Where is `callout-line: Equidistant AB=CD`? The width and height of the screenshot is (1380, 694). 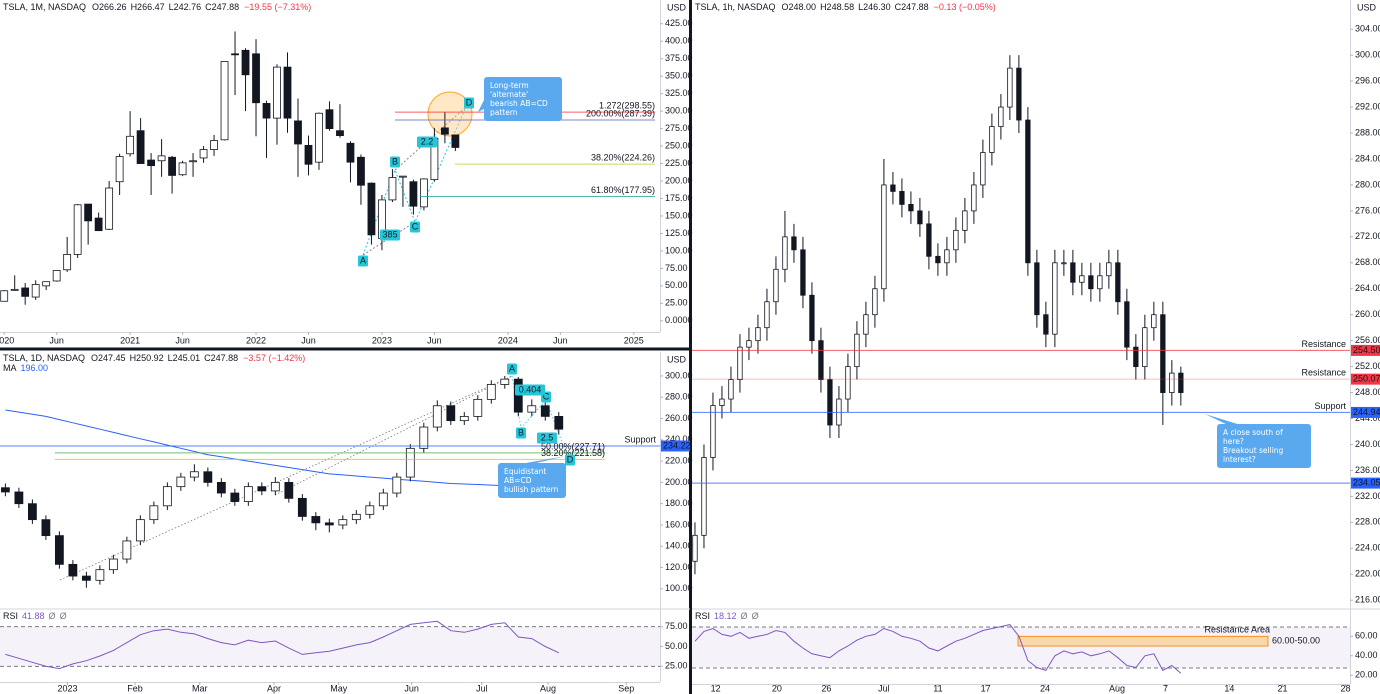 callout-line: Equidistant AB=CD is located at coordinates (525, 476).